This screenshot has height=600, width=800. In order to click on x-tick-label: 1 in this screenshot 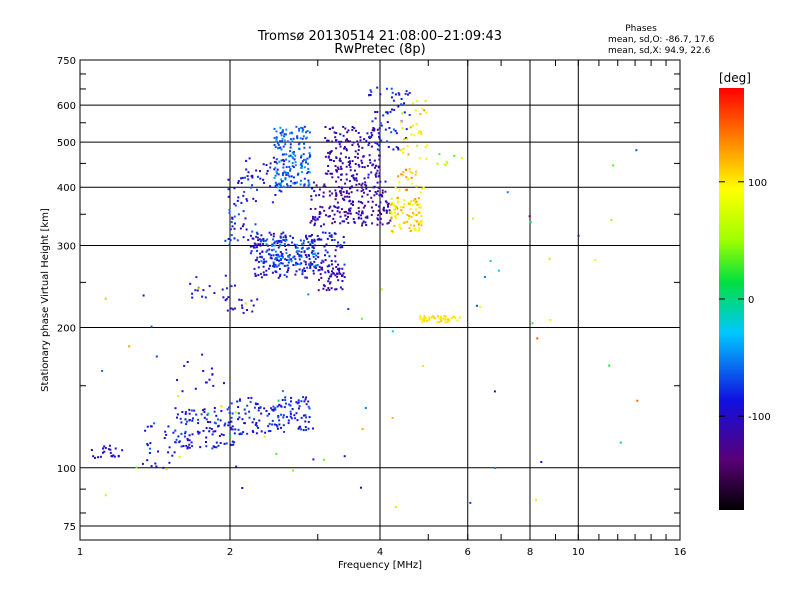, I will do `click(80, 552)`.